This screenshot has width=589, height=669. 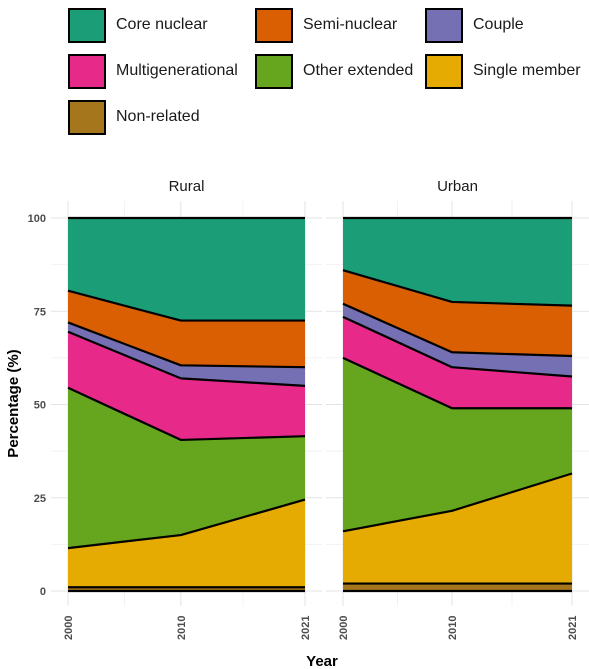 What do you see at coordinates (177, 70) in the screenshot?
I see `legend-label: Multigenerational` at bounding box center [177, 70].